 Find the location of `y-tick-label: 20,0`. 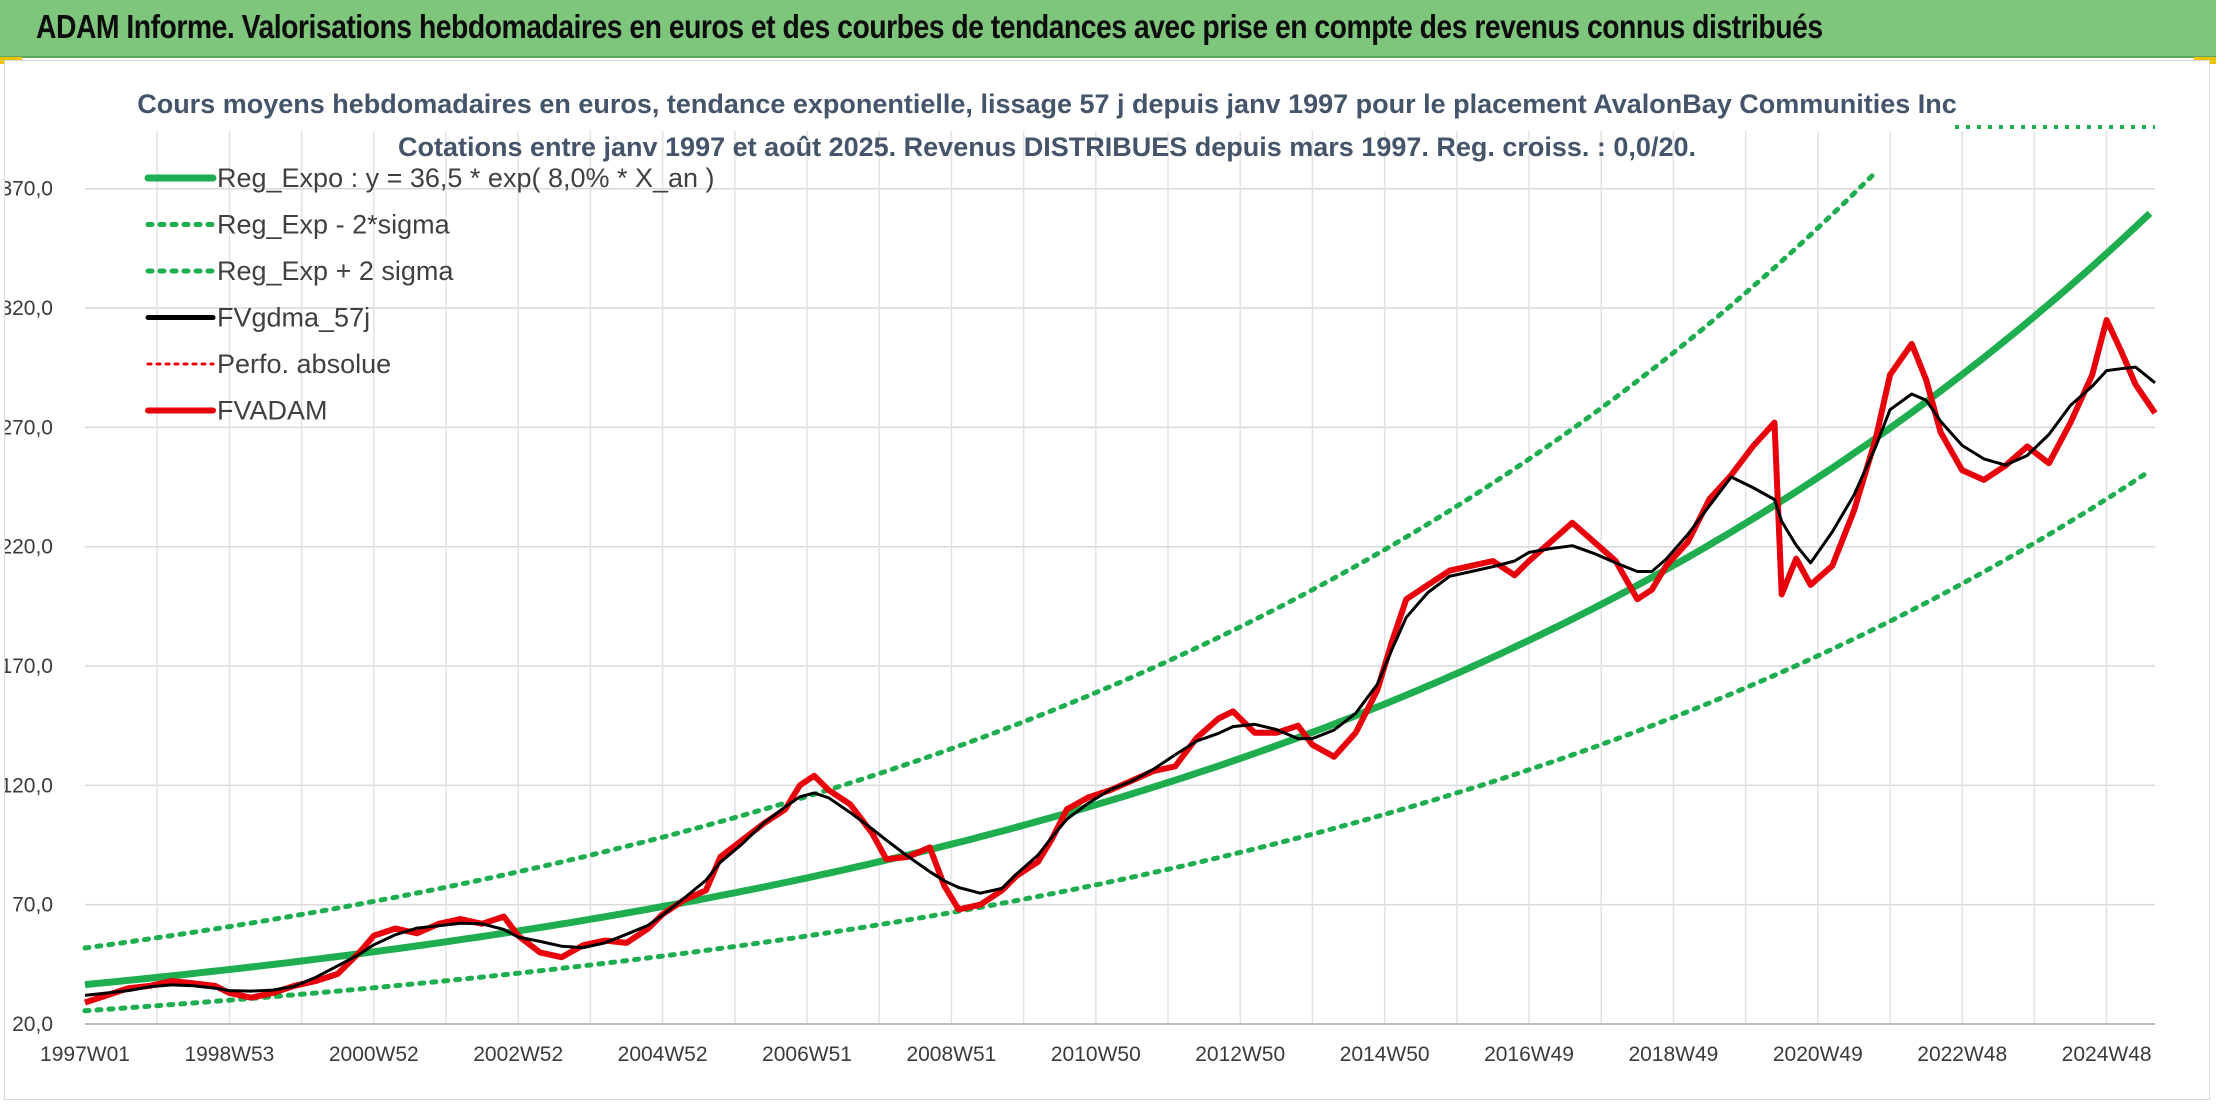

y-tick-label: 20,0 is located at coordinates (32, 1024).